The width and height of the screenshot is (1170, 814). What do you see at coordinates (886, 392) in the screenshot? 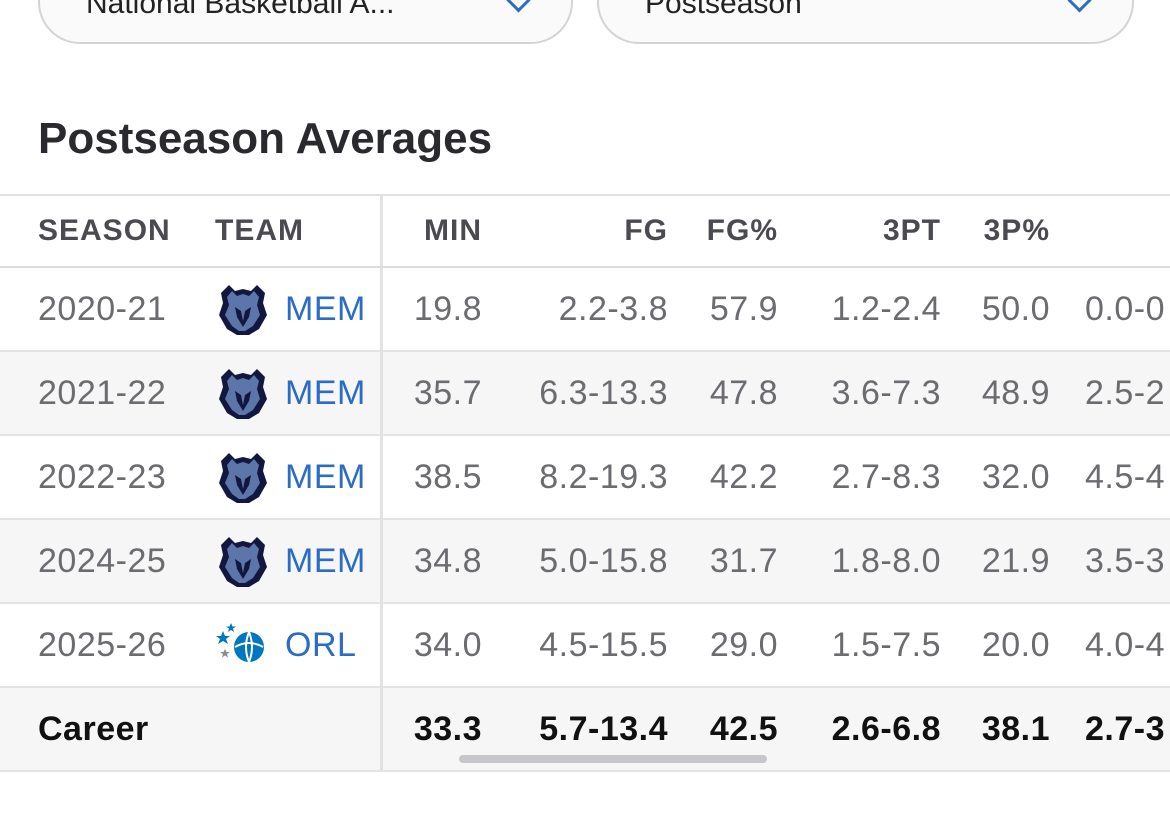
I see `3pt-cell: 3.6-7.3` at bounding box center [886, 392].